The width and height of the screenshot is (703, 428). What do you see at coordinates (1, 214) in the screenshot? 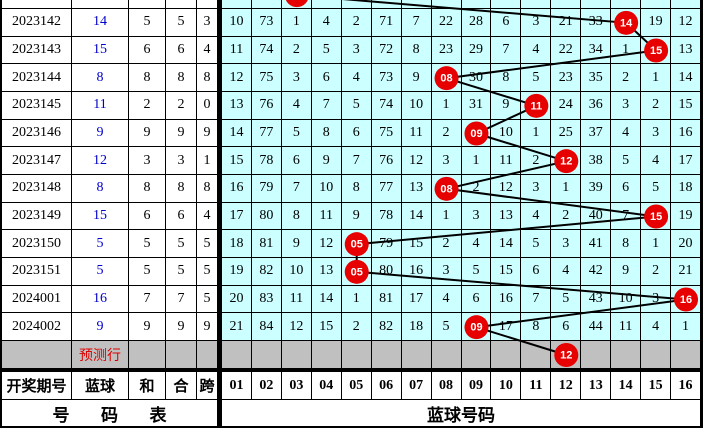
I see `left-outer-border` at bounding box center [1, 214].